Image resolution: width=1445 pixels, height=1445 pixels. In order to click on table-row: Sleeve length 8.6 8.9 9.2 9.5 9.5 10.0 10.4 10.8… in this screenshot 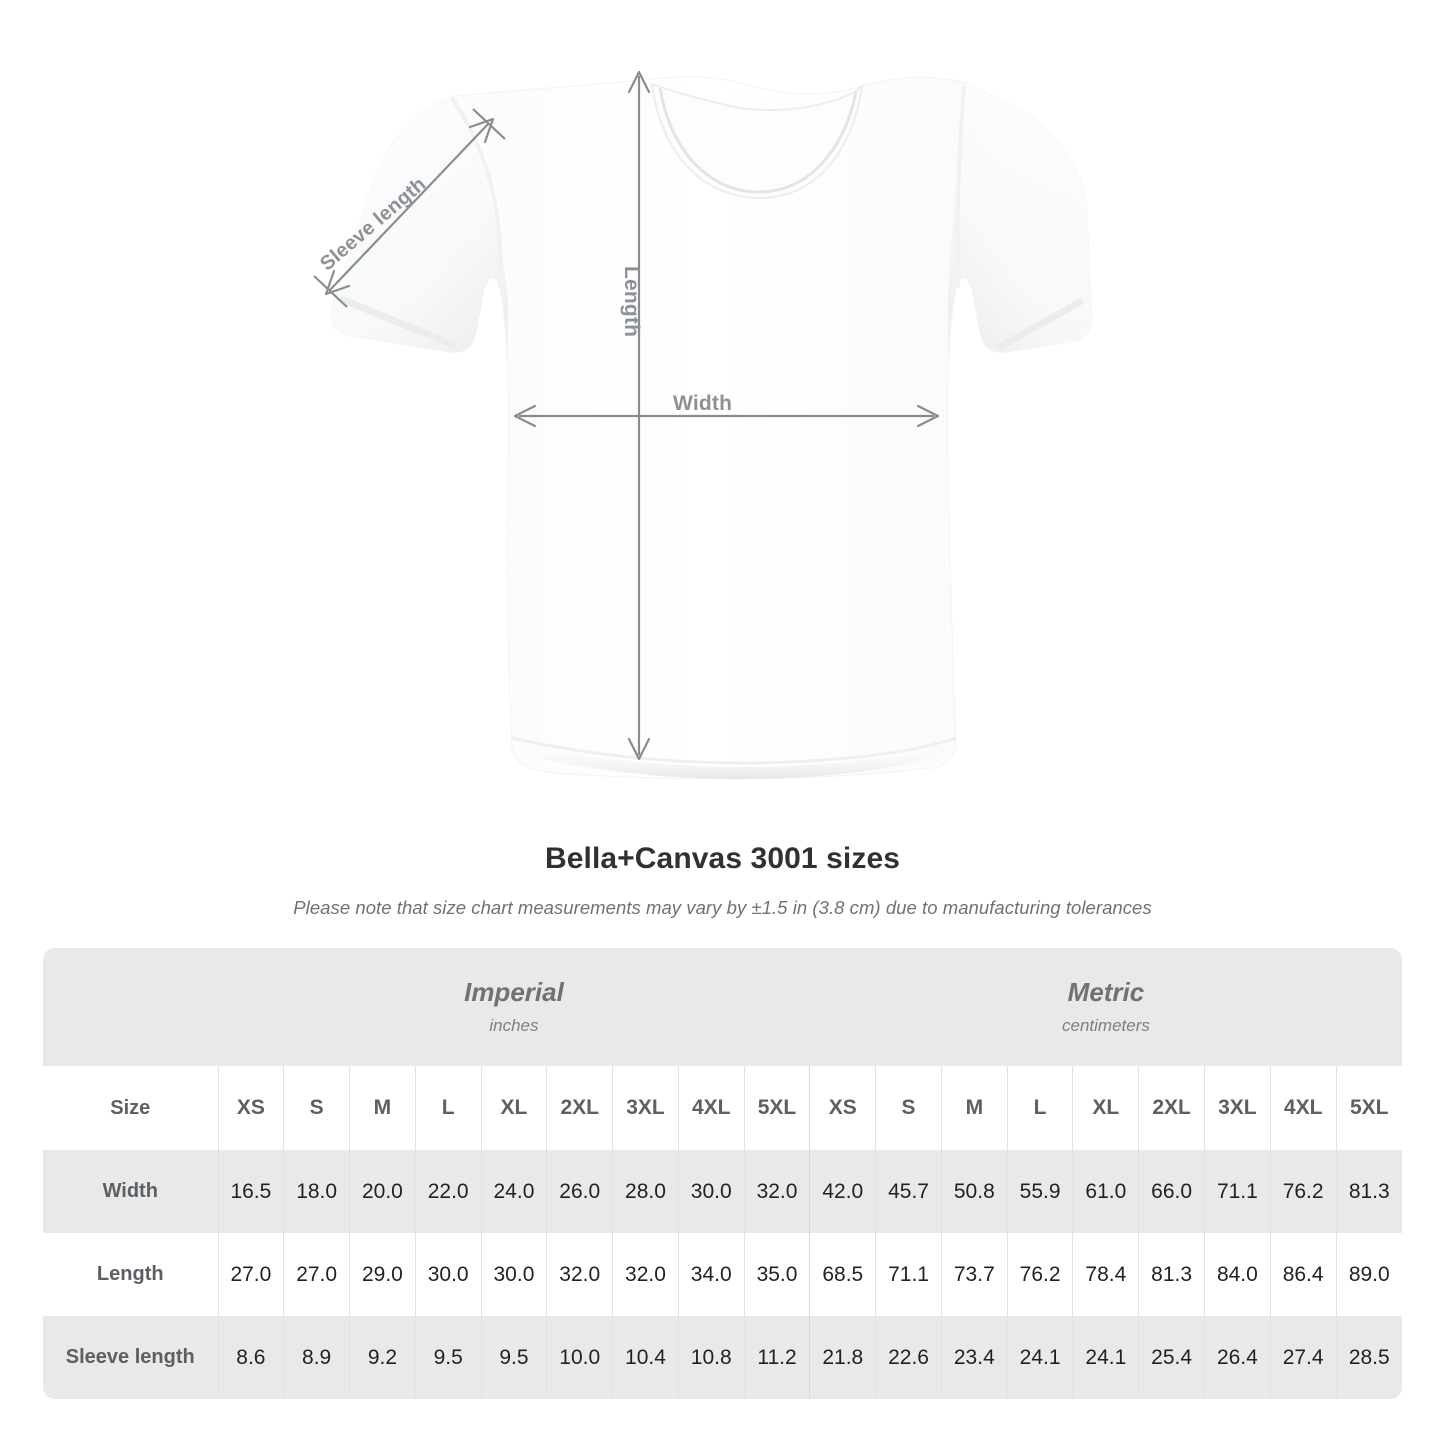, I will do `click(722, 1357)`.